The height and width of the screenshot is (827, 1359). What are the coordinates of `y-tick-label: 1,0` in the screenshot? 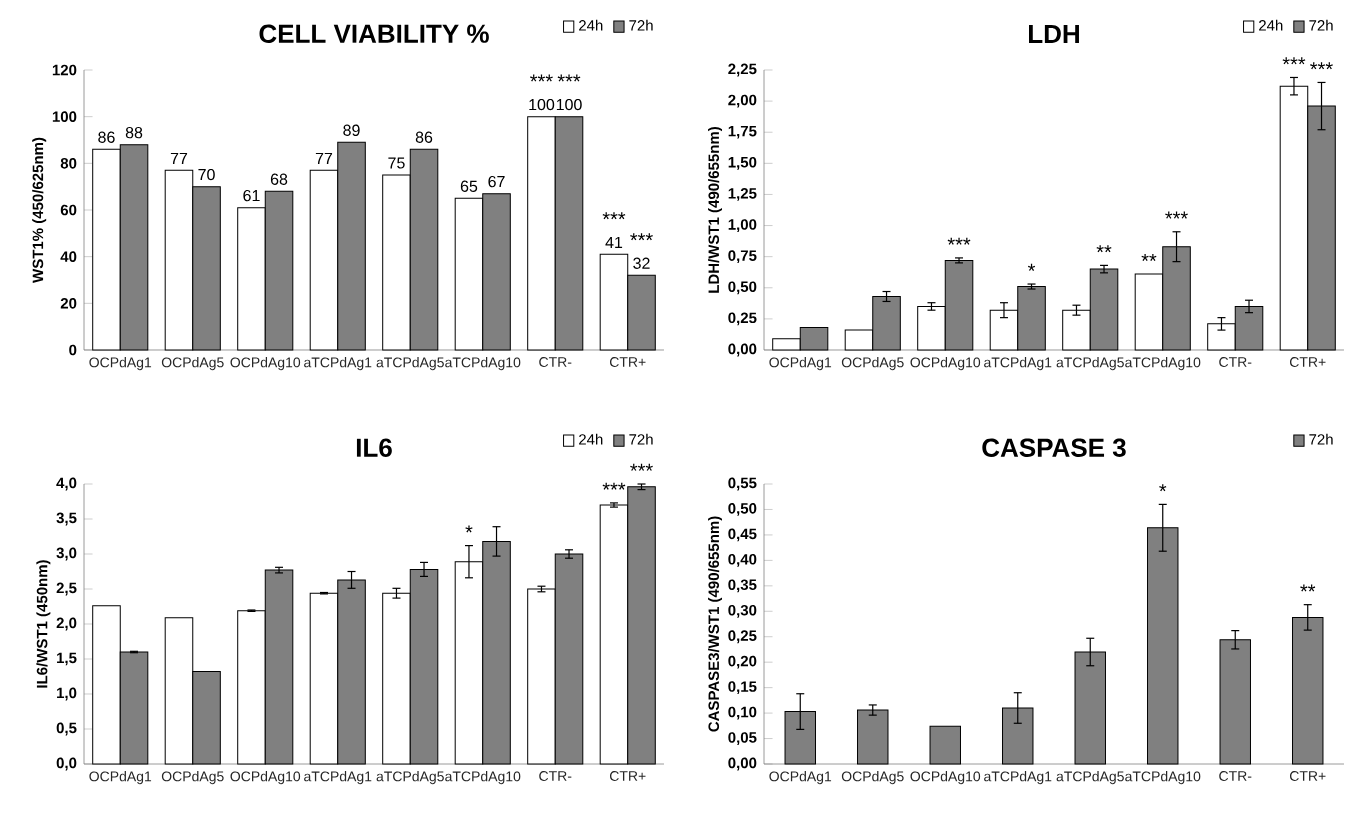 It's located at (67, 694).